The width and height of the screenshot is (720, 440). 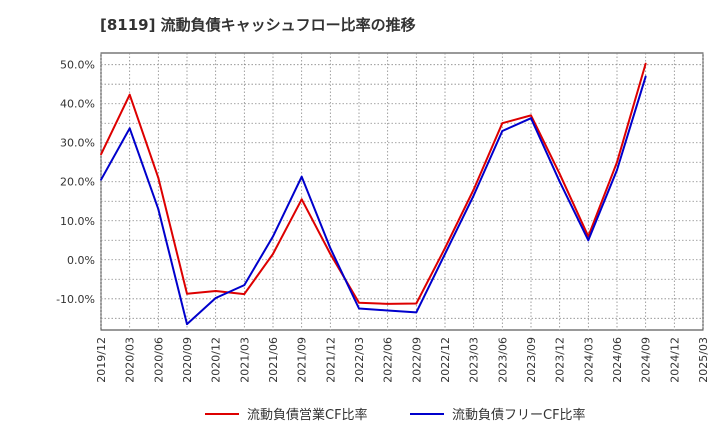 What do you see at coordinates (77, 143) in the screenshot?
I see `y-tick-label: 30.0%` at bounding box center [77, 143].